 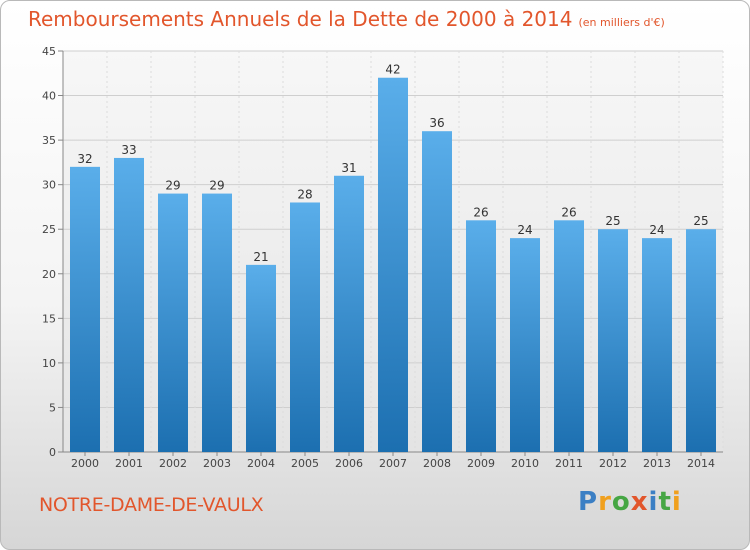 I want to click on x-tick-label-2005: 2005, so click(x=305, y=463).